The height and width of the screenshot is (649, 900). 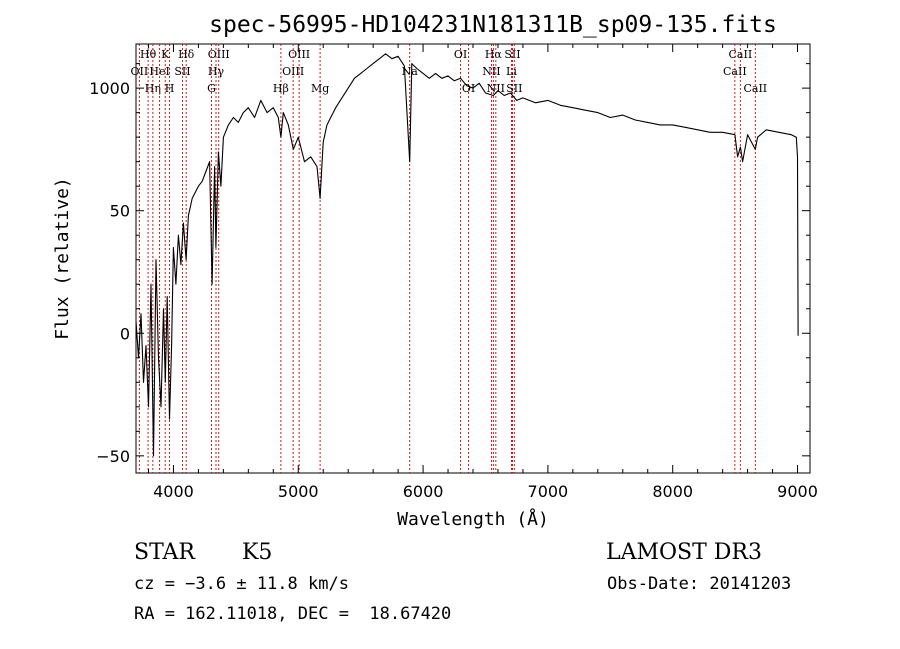 I want to click on y-tick-label: 50, so click(x=120, y=211).